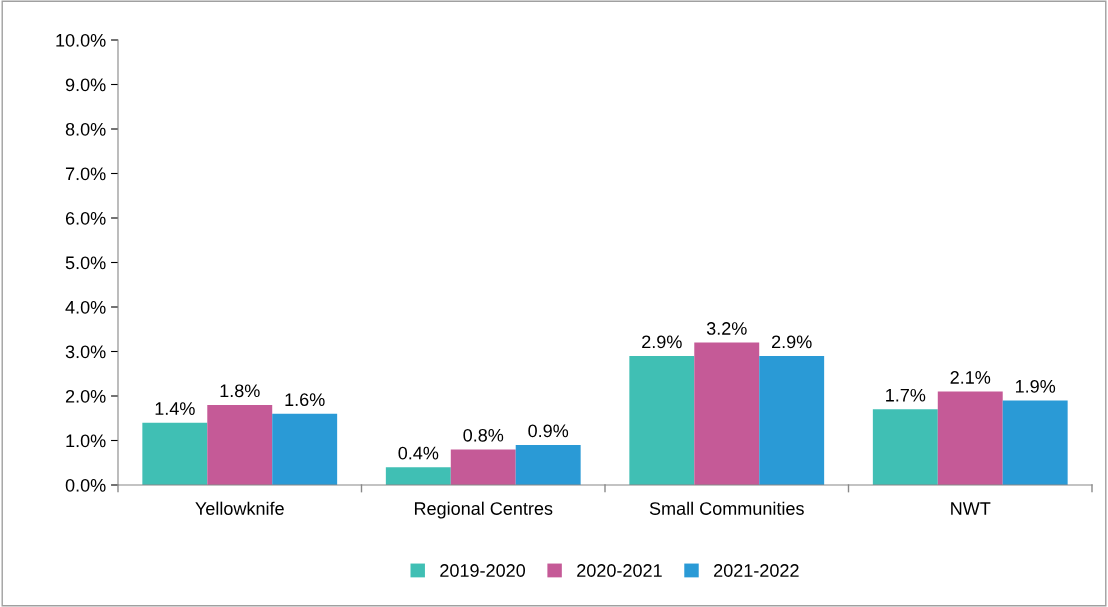 The width and height of the screenshot is (1108, 607). Describe the element at coordinates (483, 435) in the screenshot. I see `data-label: 0.8%` at that location.